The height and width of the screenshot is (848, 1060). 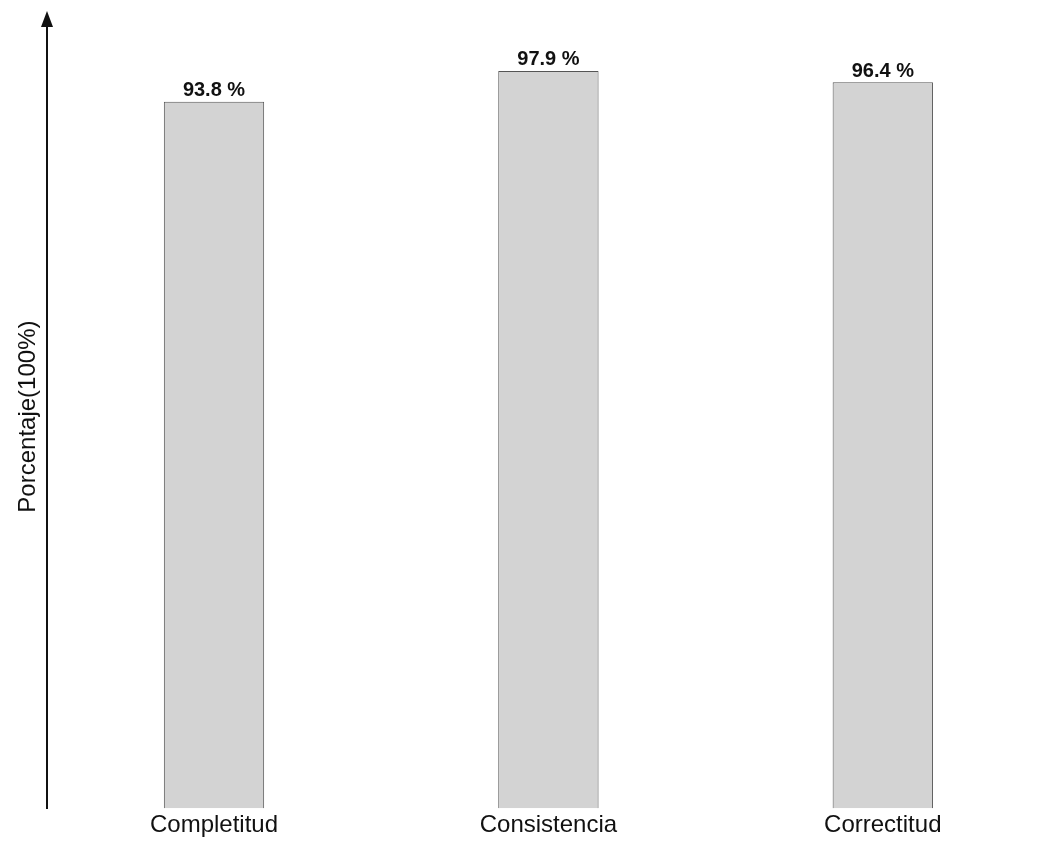 I want to click on data-label: 96.4 %, so click(x=883, y=69).